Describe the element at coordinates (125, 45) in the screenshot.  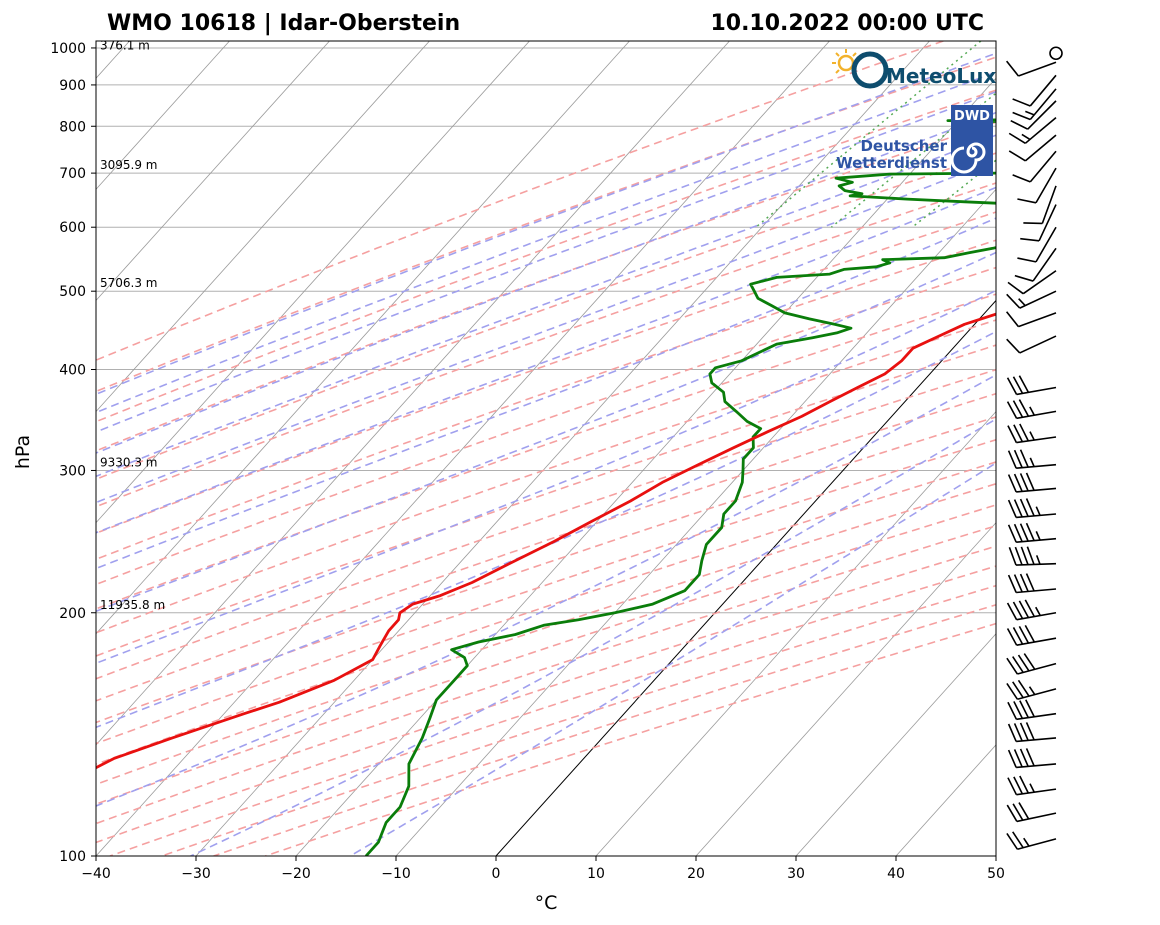
I see `height-label: 376.1 m` at that location.